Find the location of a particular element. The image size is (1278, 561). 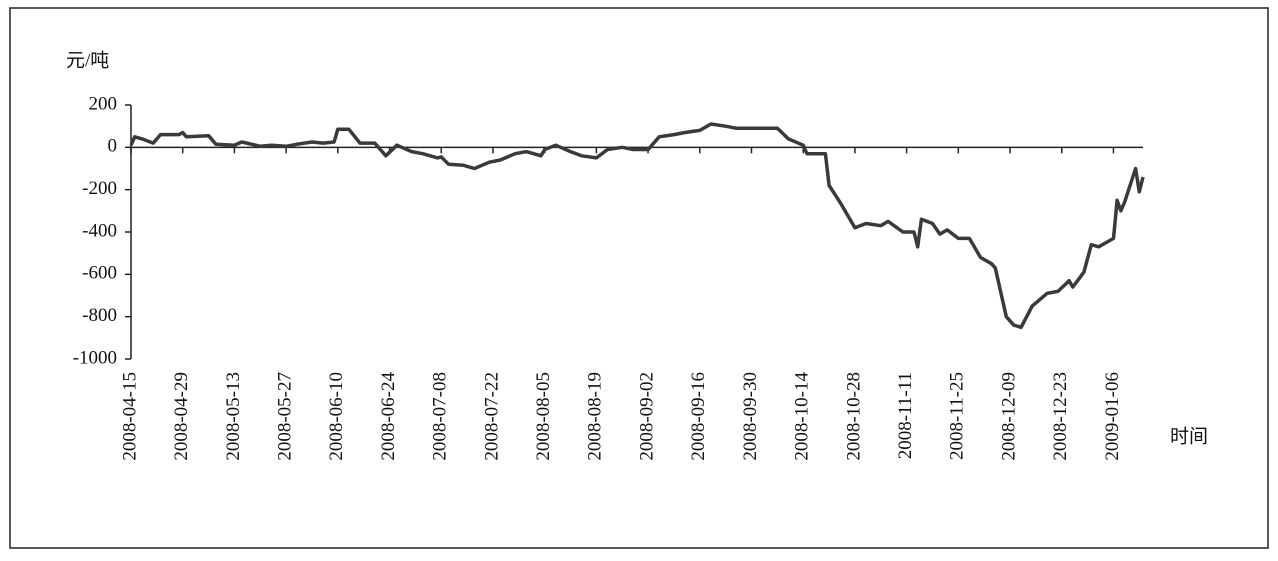

x-tick-label: 2008-06-10 is located at coordinates (336, 416).